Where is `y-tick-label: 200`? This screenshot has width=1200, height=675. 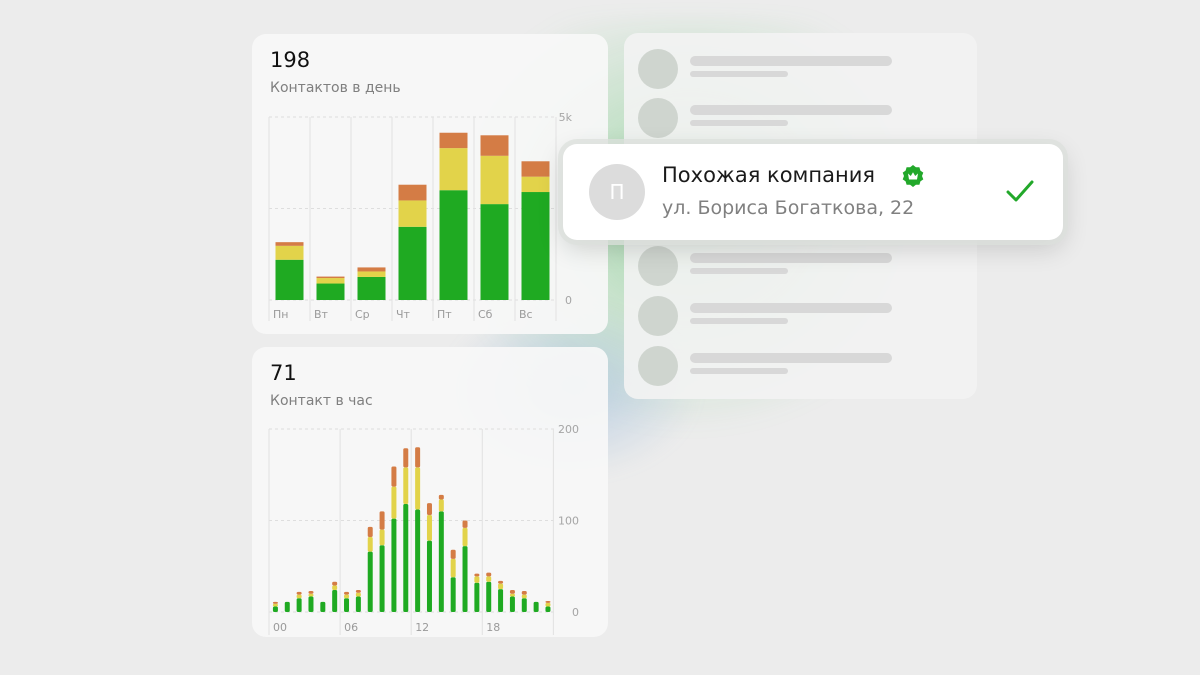 y-tick-label: 200 is located at coordinates (568, 429).